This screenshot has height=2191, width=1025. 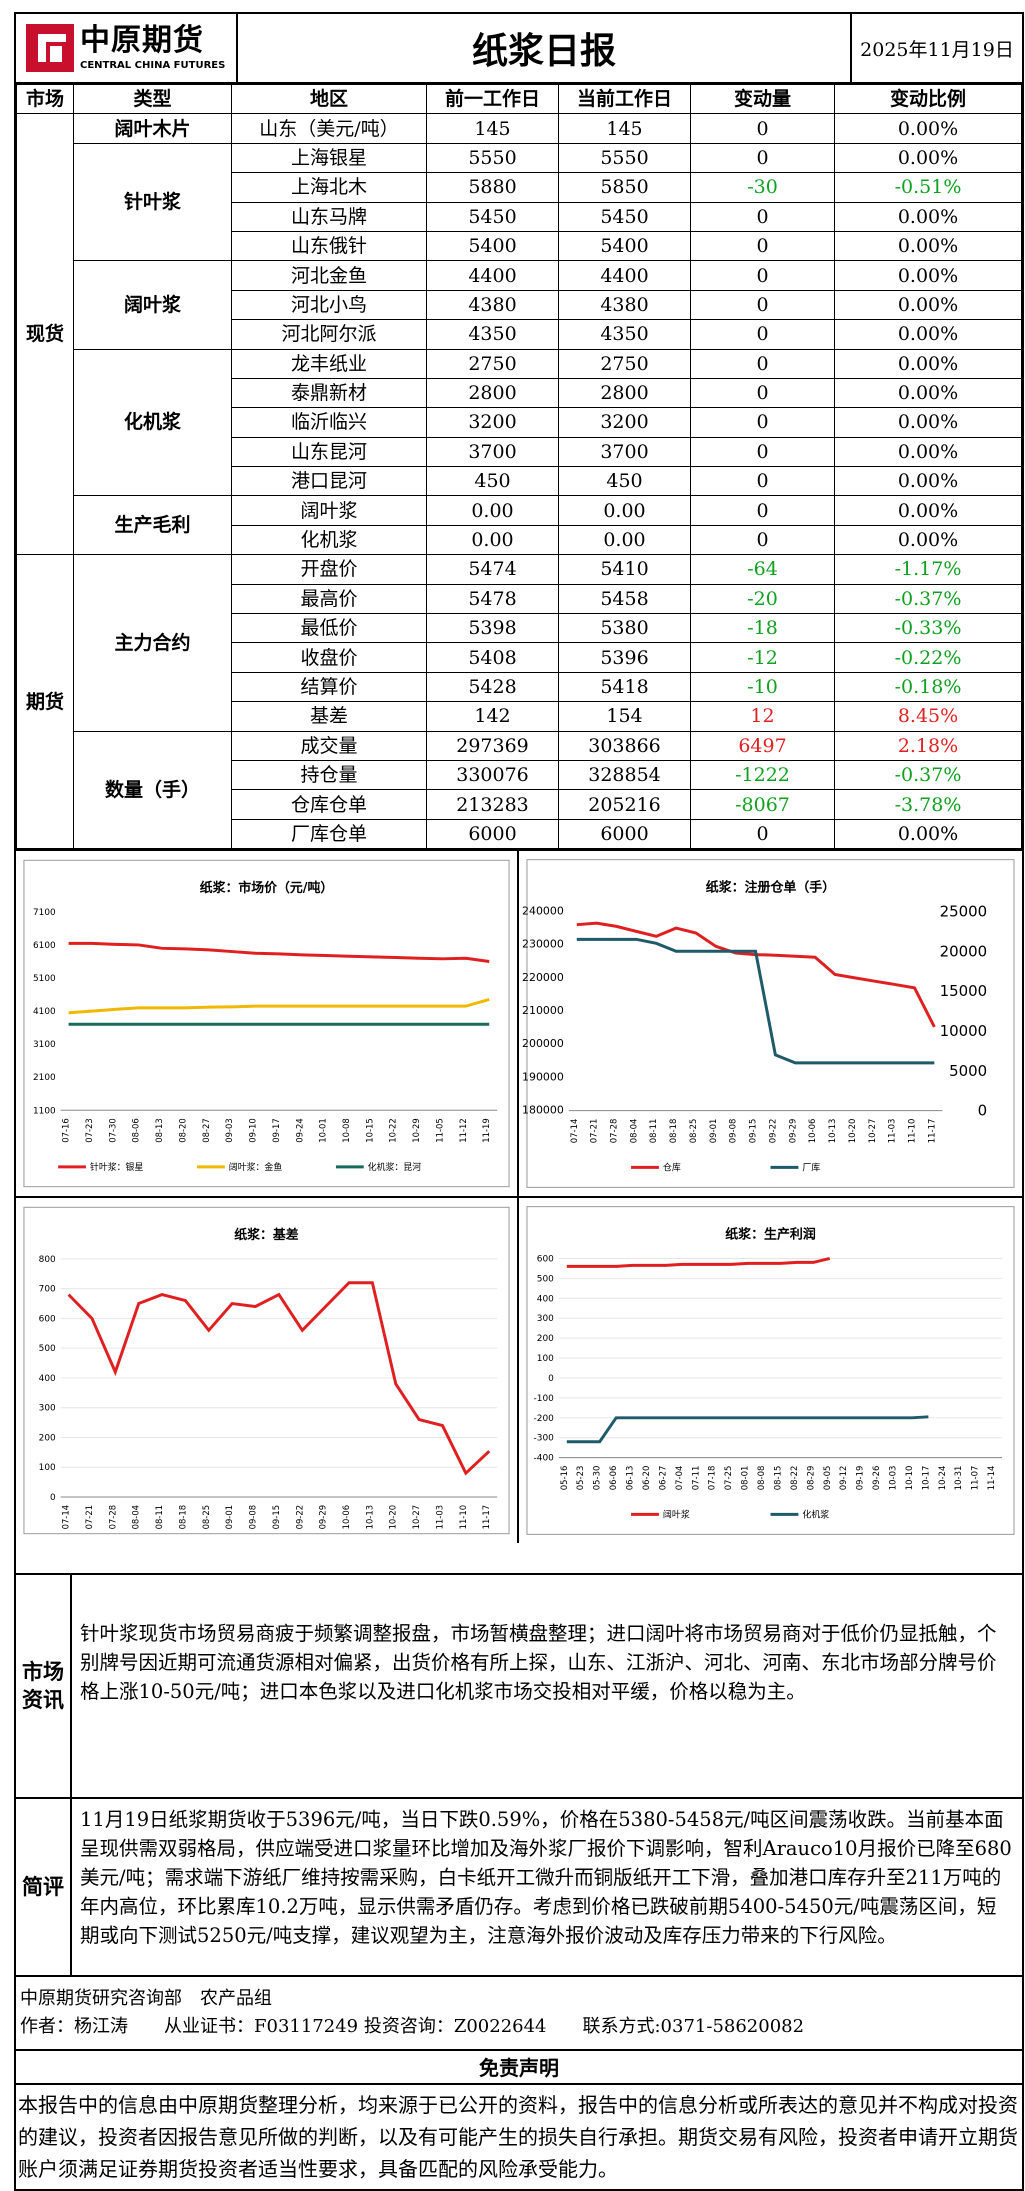 I want to click on x-tick-label: 10-06, so click(x=812, y=1131).